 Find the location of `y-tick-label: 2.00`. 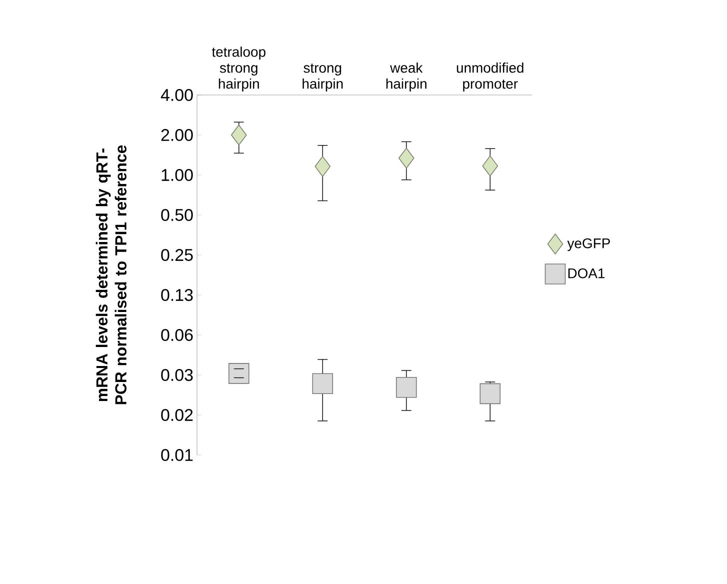

y-tick-label: 2.00 is located at coordinates (177, 135).